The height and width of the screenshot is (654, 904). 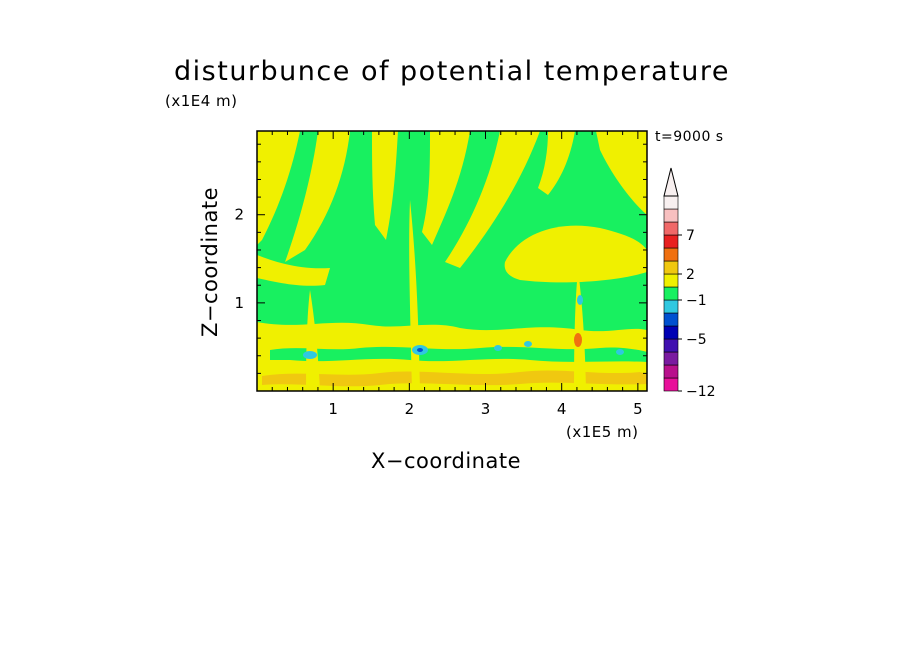 I want to click on x-tick-label: 2, so click(x=410, y=409).